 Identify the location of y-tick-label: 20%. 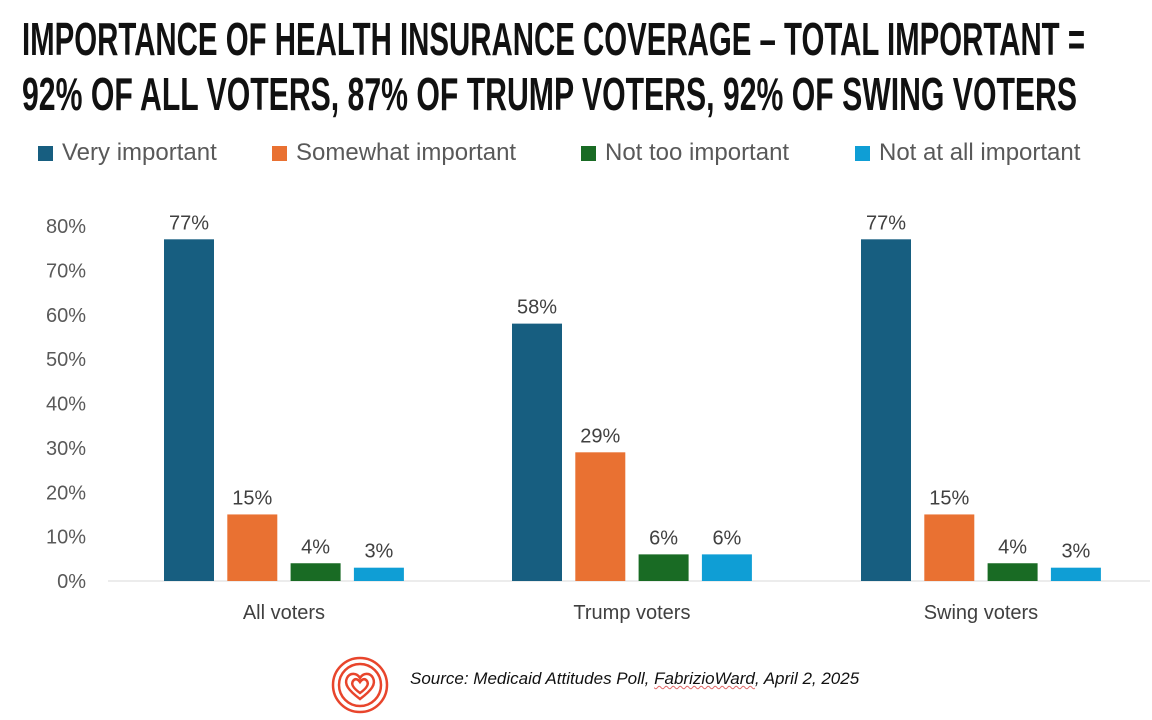
(66, 493).